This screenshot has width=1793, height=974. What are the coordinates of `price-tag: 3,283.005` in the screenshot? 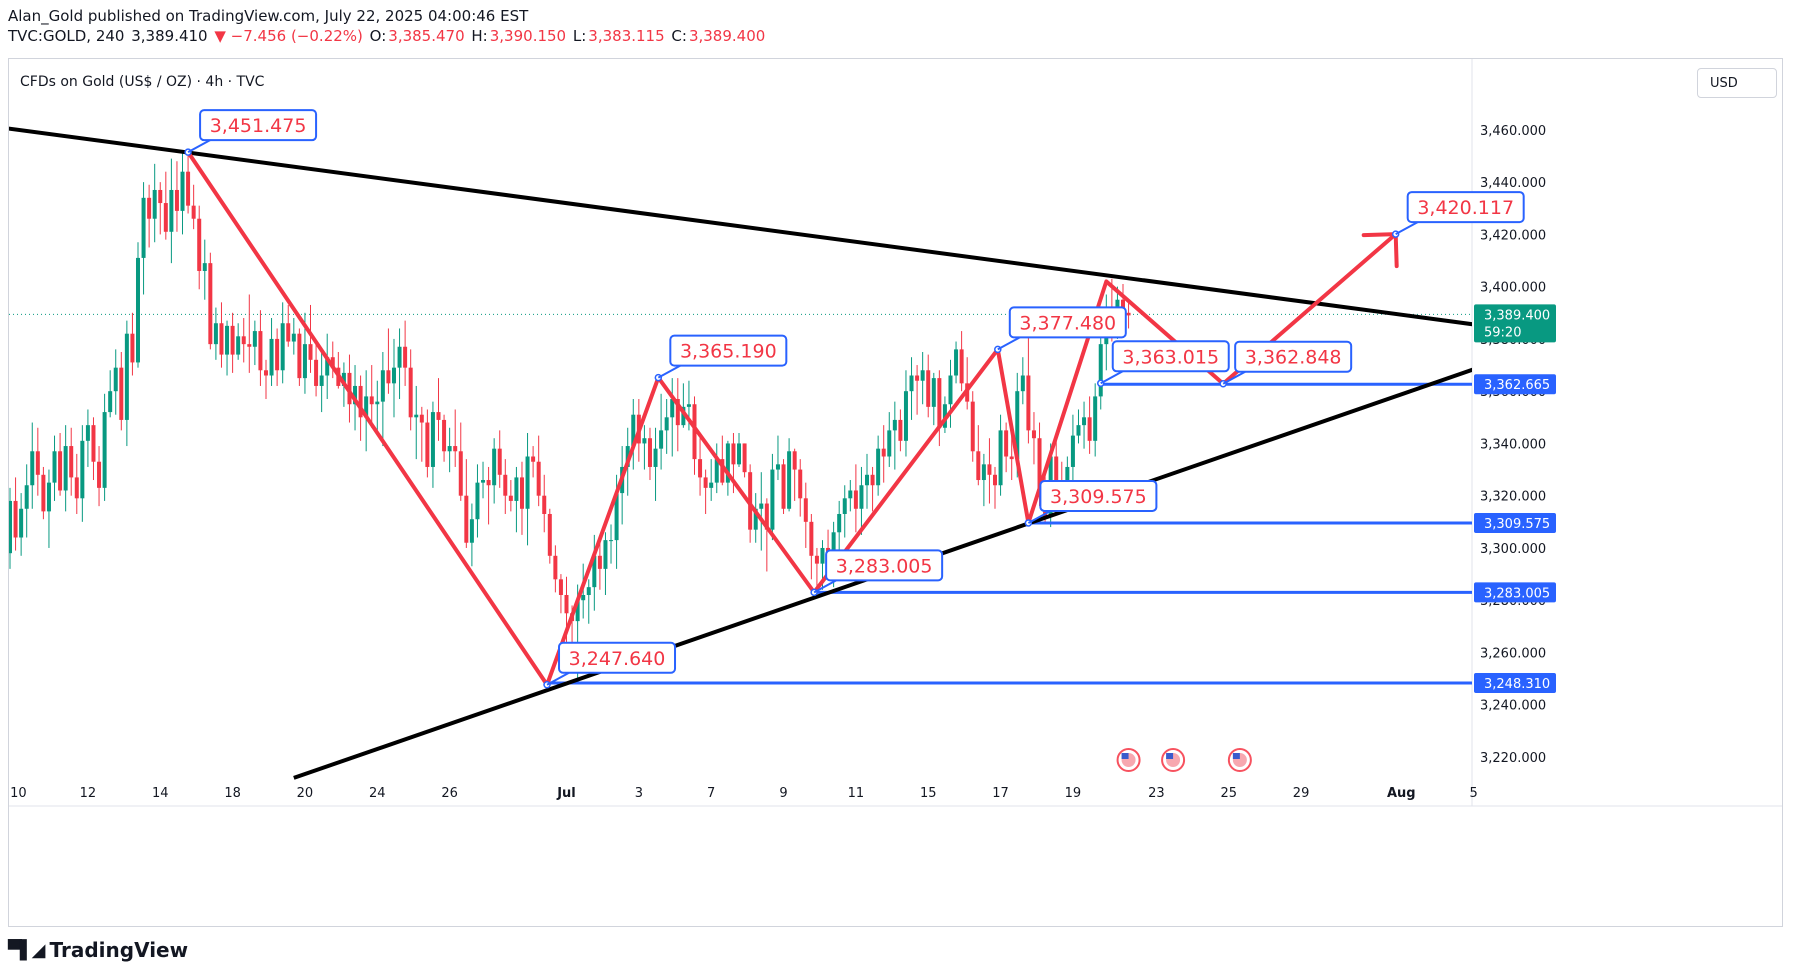 It's located at (1517, 593).